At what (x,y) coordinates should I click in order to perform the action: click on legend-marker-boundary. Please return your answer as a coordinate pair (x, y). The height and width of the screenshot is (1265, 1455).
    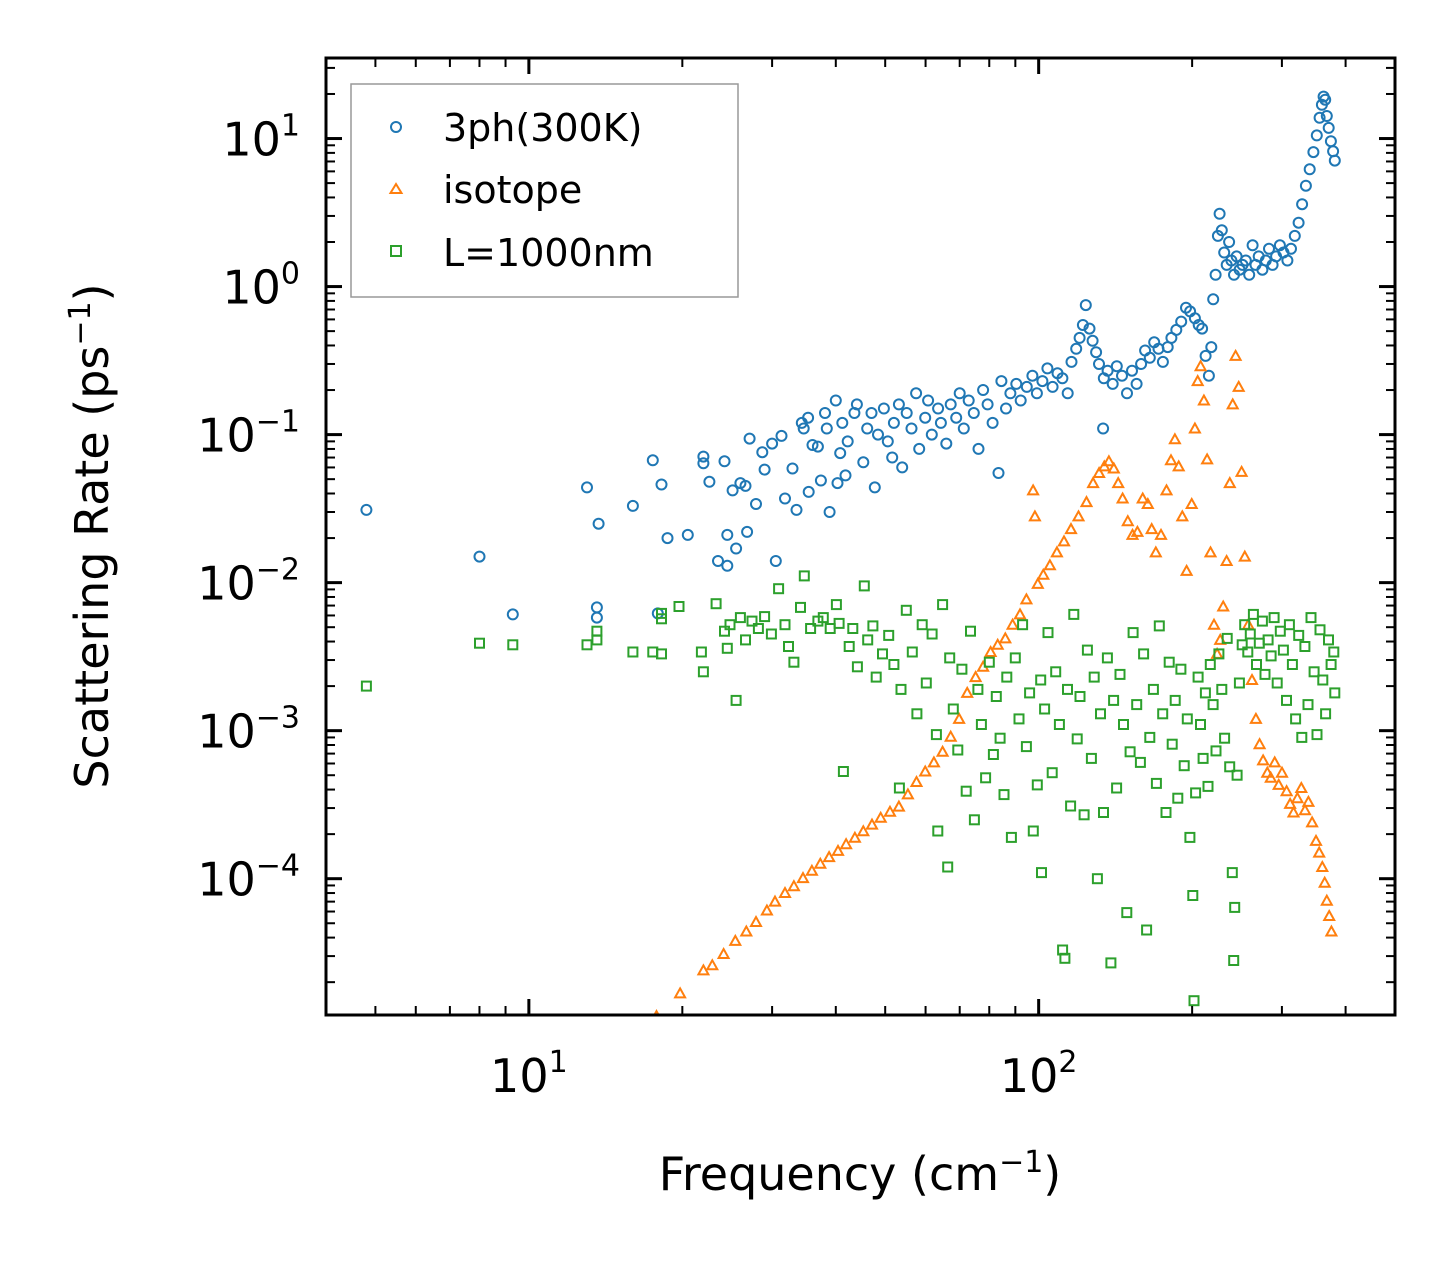
    Looking at the image, I should click on (396, 251).